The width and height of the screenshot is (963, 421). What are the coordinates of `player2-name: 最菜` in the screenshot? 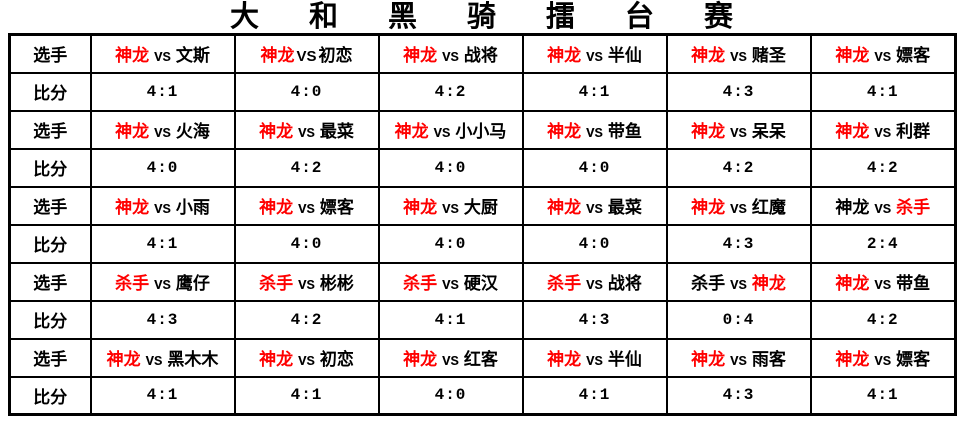 It's located at (624, 207).